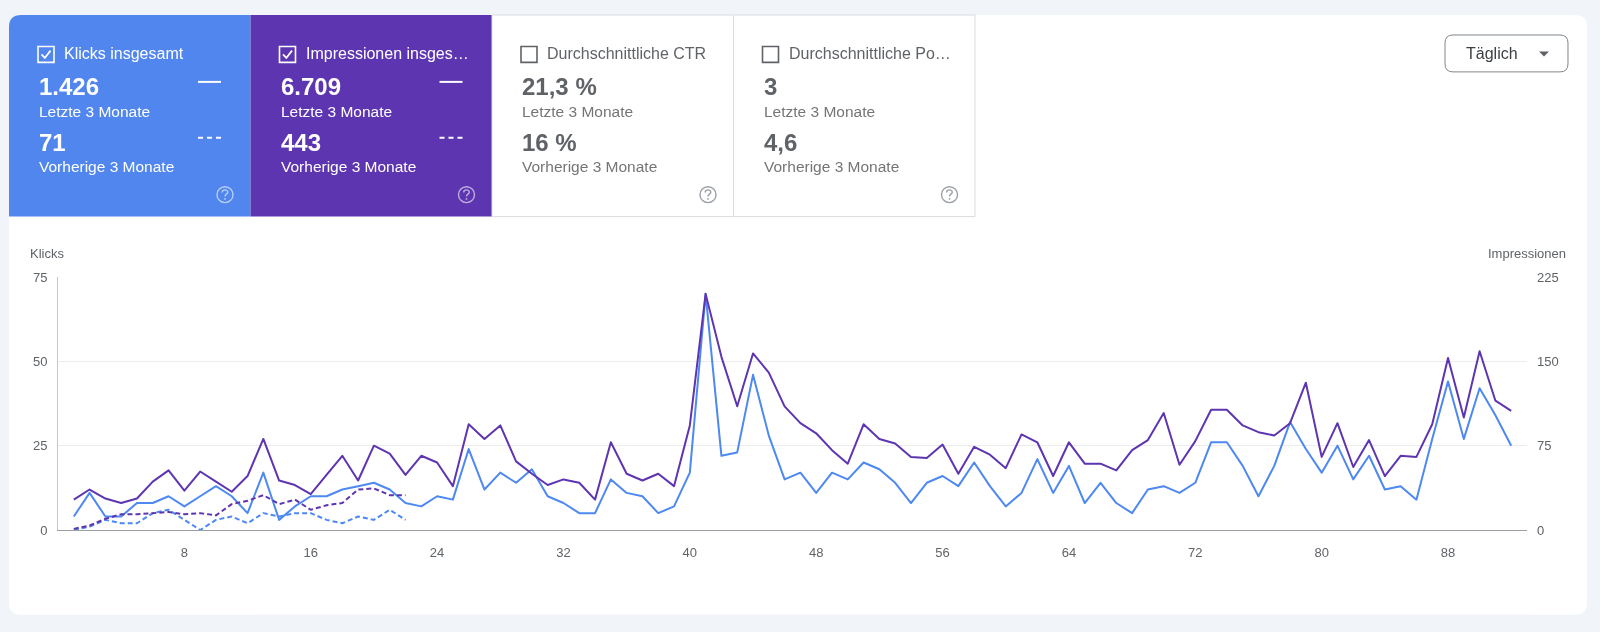  Describe the element at coordinates (1527, 253) in the screenshot. I see `y2-axis-title: Impressionen` at that location.